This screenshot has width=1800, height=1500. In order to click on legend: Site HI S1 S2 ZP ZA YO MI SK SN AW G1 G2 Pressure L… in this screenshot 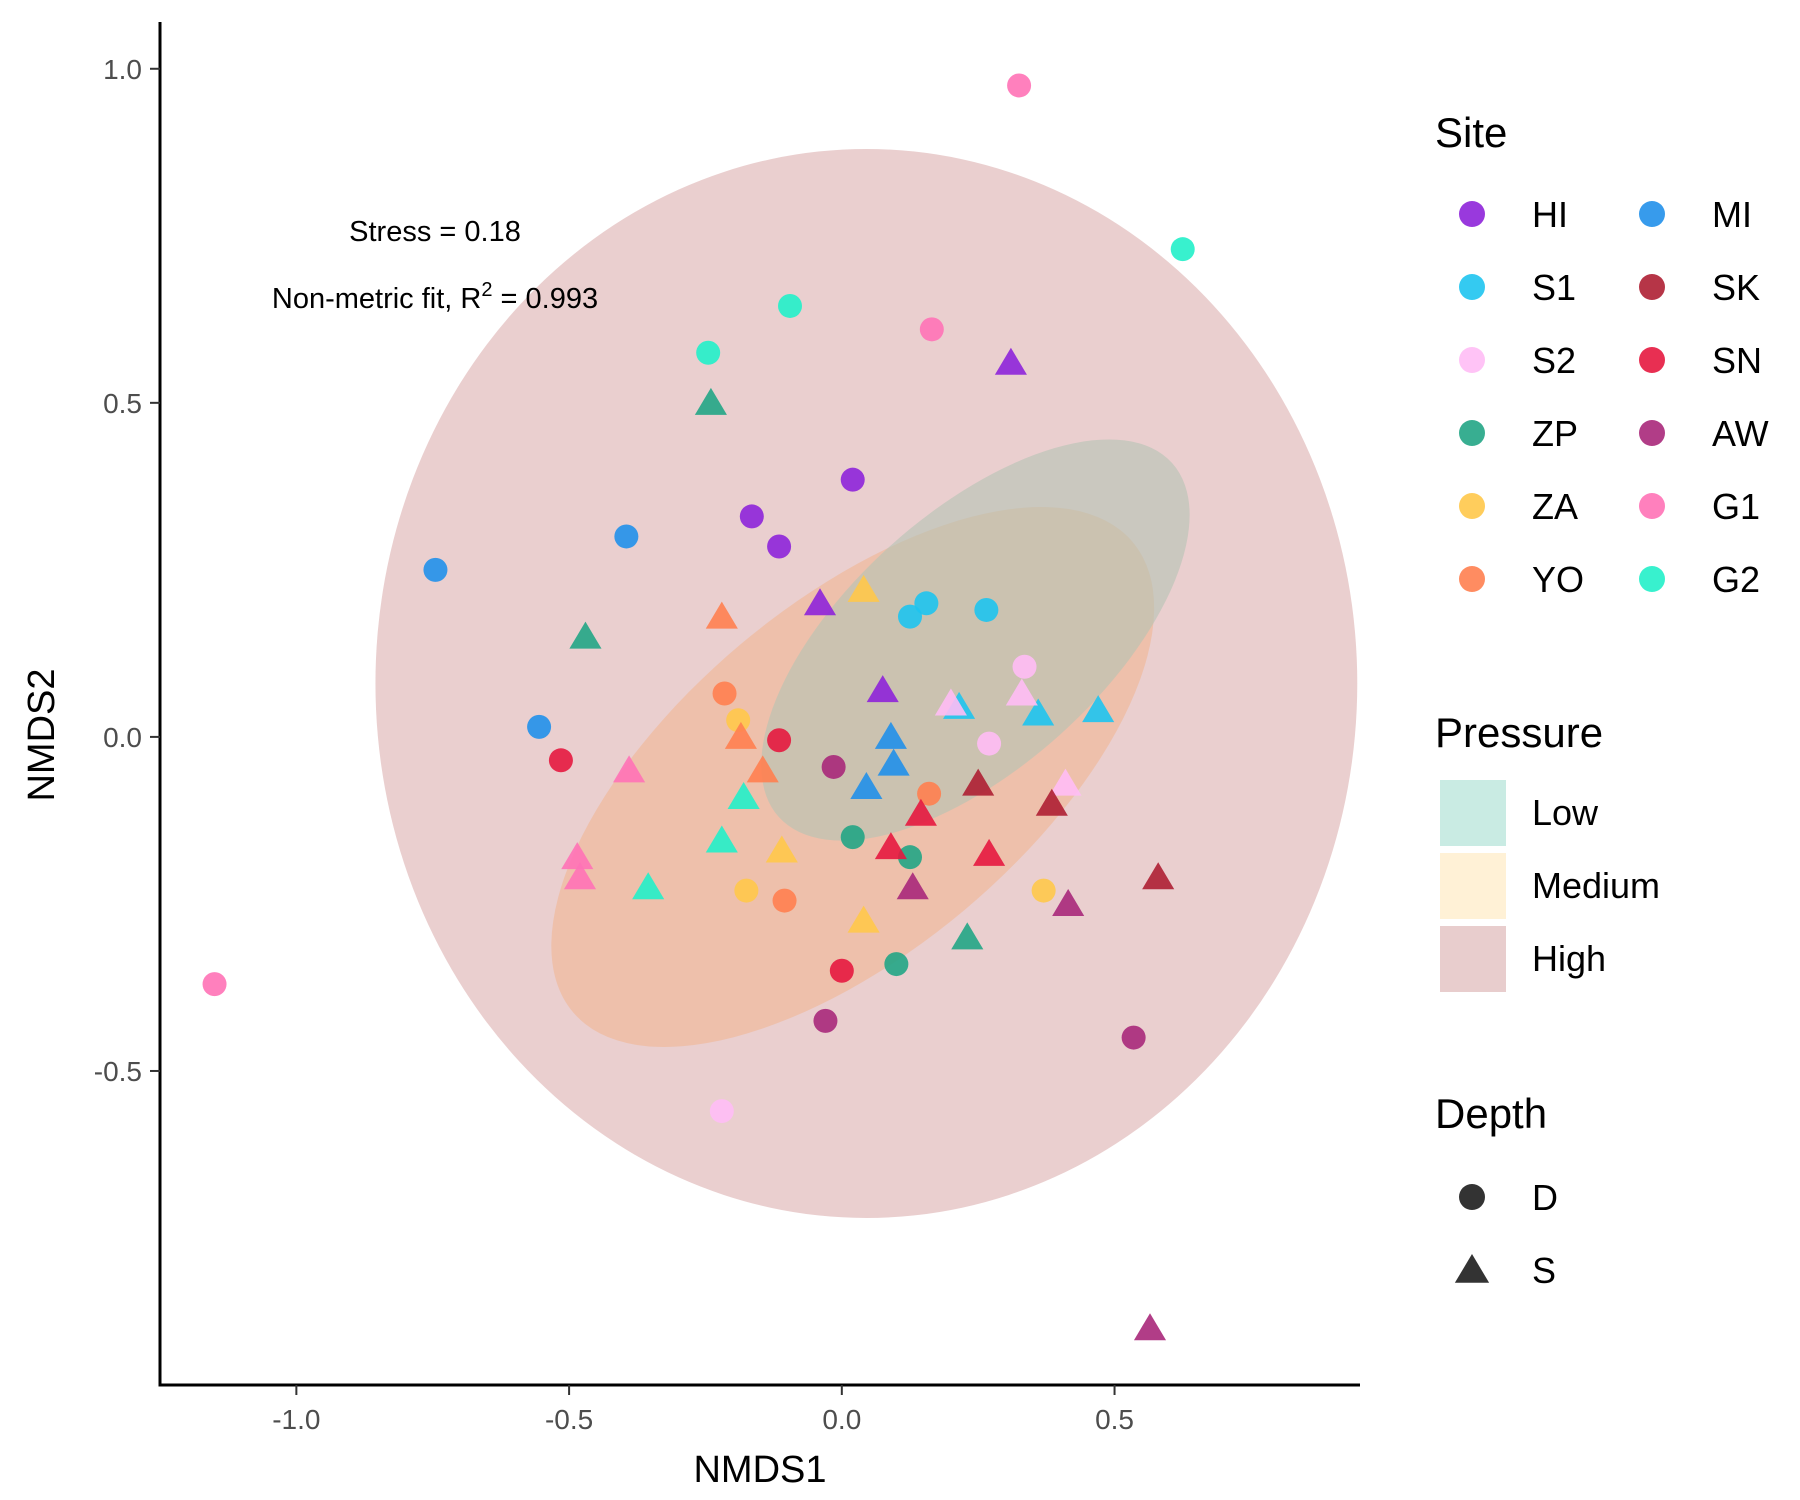, I will do `click(1602, 700)`.